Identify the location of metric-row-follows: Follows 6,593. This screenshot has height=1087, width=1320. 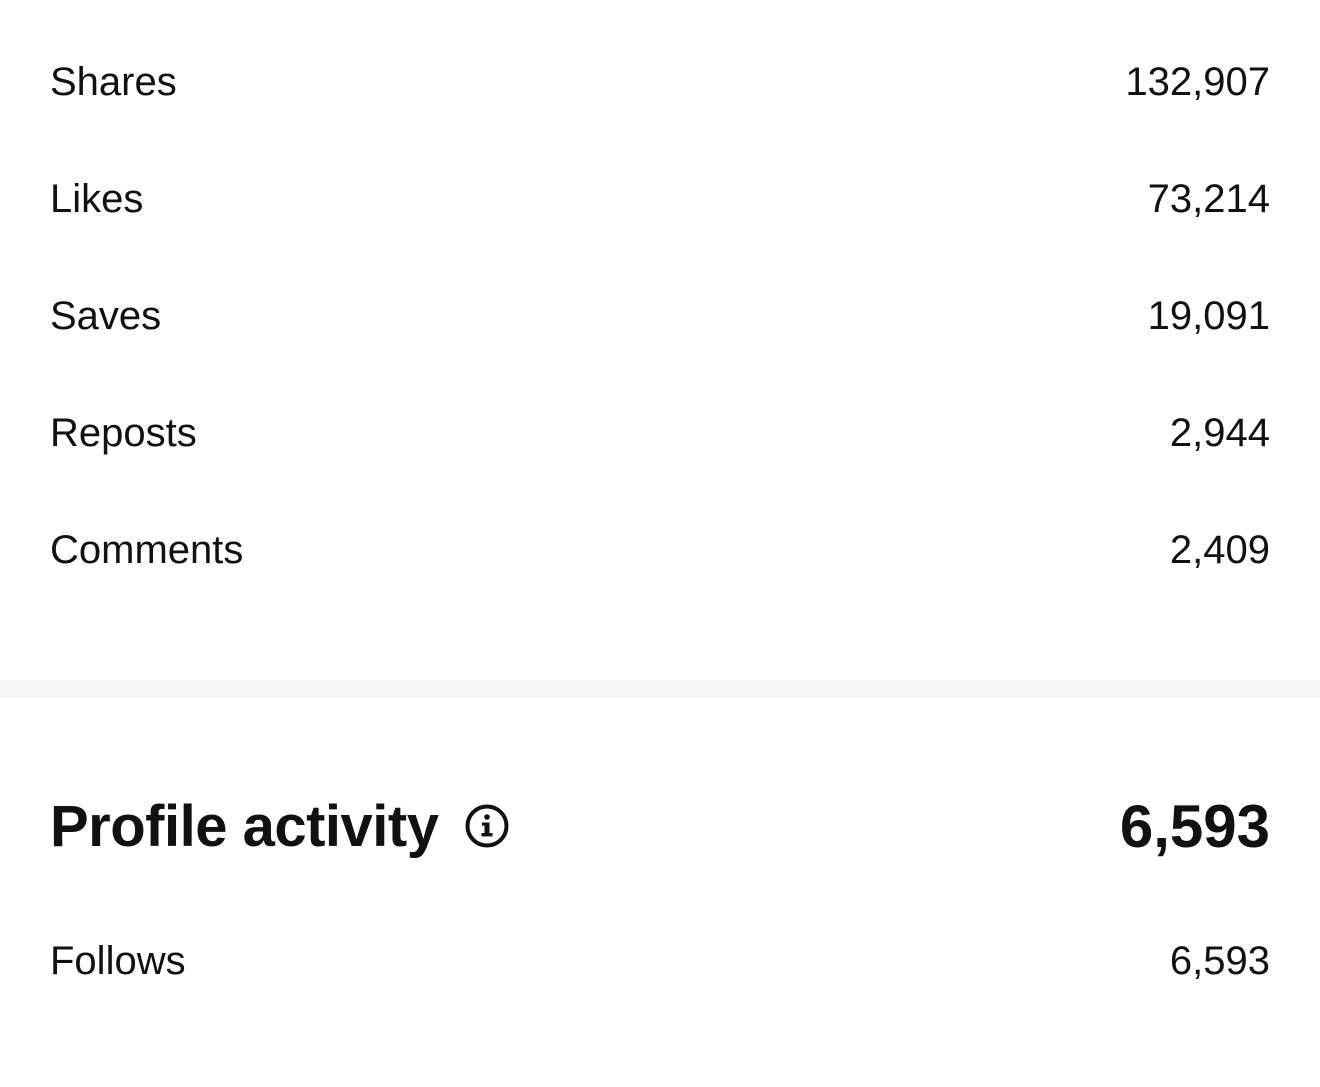
(660, 961).